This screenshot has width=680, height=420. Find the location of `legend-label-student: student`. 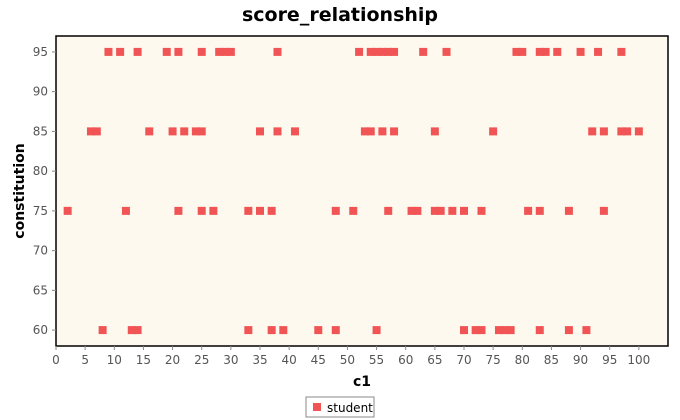

legend-label-student: student is located at coordinates (350, 408).